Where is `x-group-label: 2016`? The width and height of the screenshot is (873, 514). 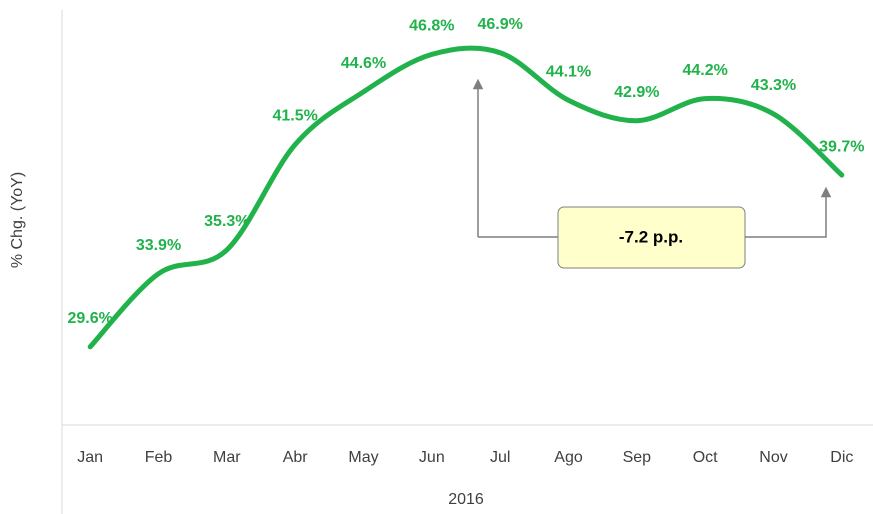
x-group-label: 2016 is located at coordinates (466, 499).